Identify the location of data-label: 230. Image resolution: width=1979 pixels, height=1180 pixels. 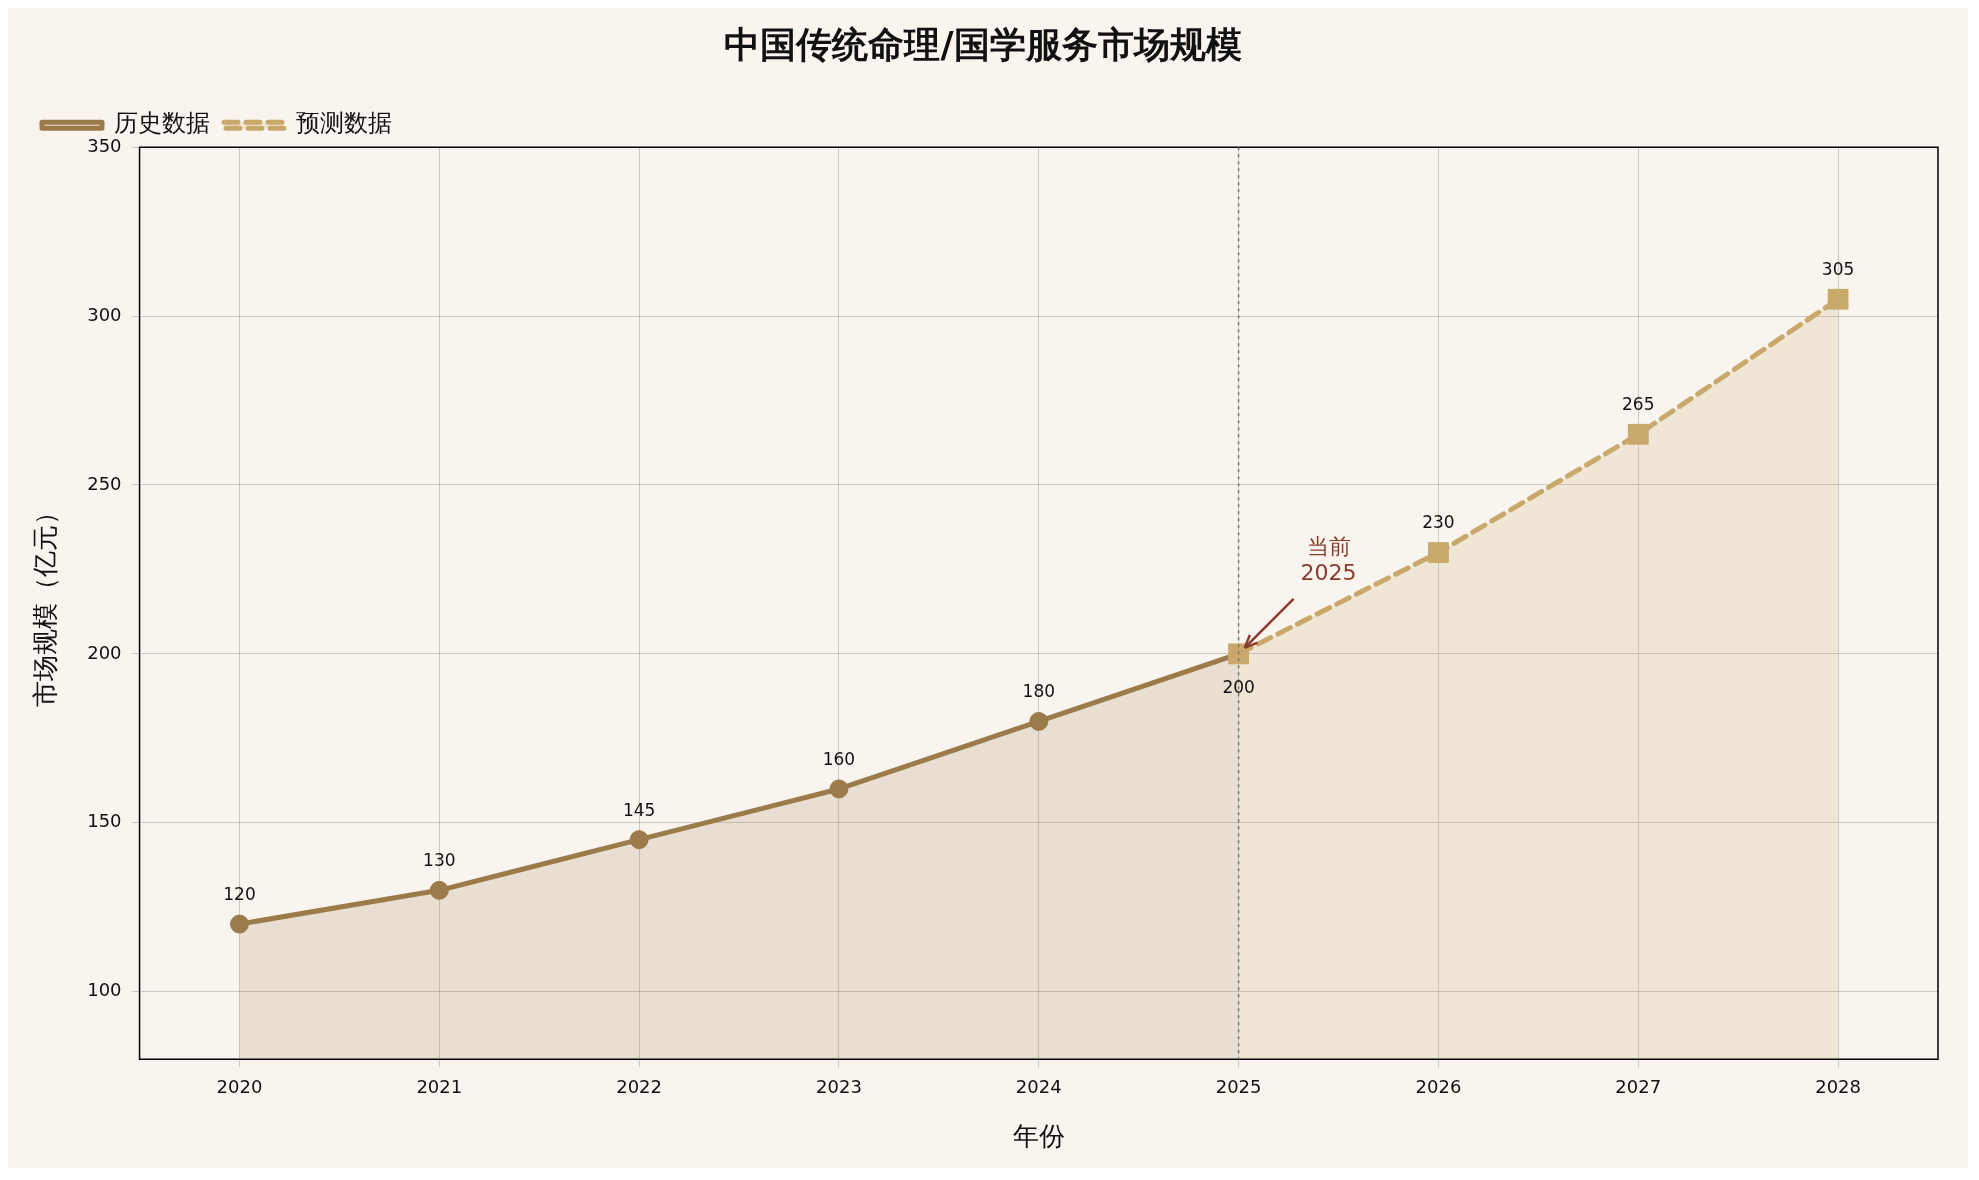
(1438, 522).